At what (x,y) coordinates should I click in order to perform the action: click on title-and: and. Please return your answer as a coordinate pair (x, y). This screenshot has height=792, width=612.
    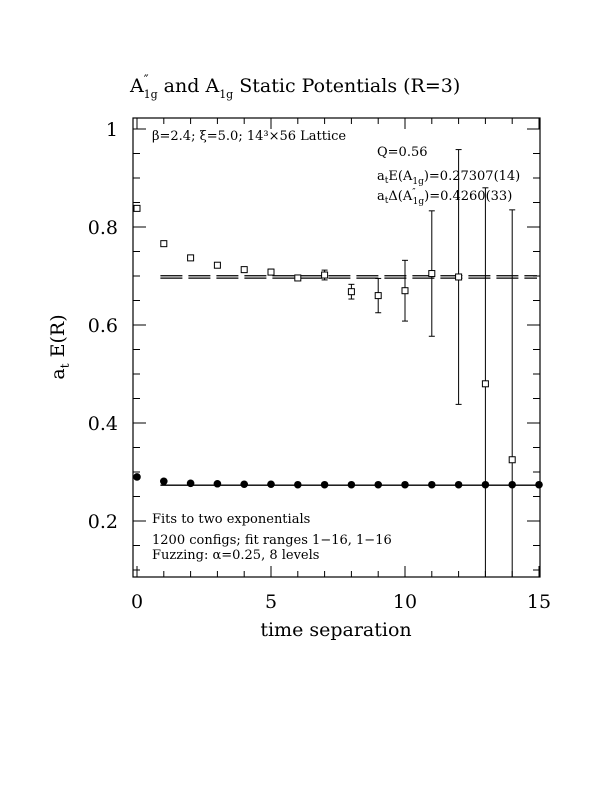
    Looking at the image, I should click on (182, 86).